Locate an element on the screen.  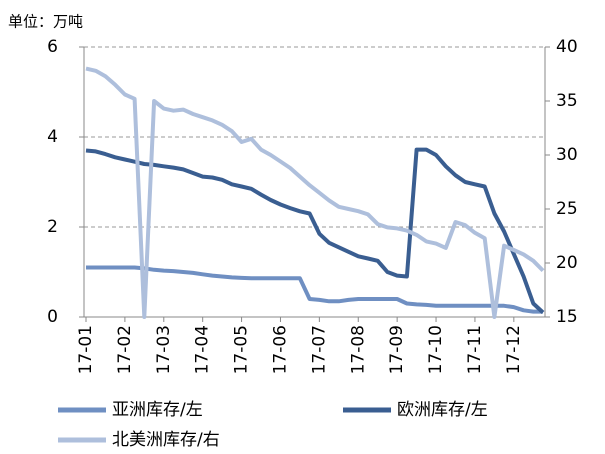
y2-tick-label: 20 is located at coordinates (567, 263).